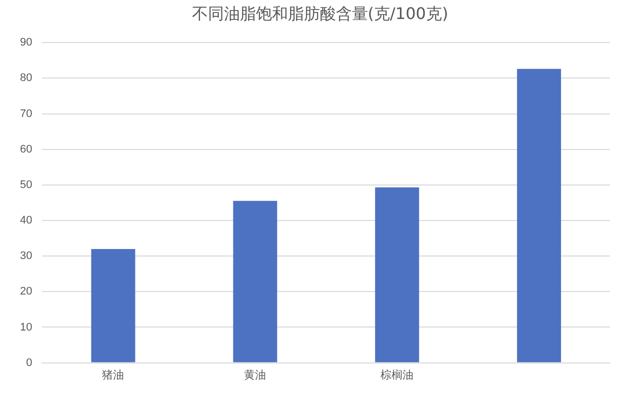 This screenshot has height=399, width=640. Describe the element at coordinates (26, 42) in the screenshot. I see `y-tick-label: 90` at that location.